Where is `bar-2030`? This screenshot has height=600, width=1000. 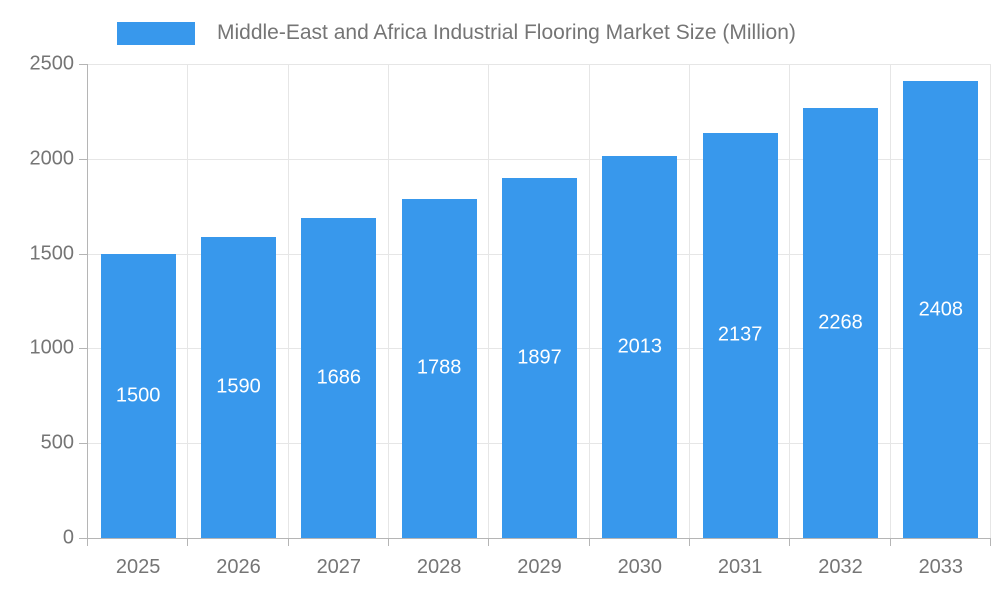 bar-2030 is located at coordinates (640, 347).